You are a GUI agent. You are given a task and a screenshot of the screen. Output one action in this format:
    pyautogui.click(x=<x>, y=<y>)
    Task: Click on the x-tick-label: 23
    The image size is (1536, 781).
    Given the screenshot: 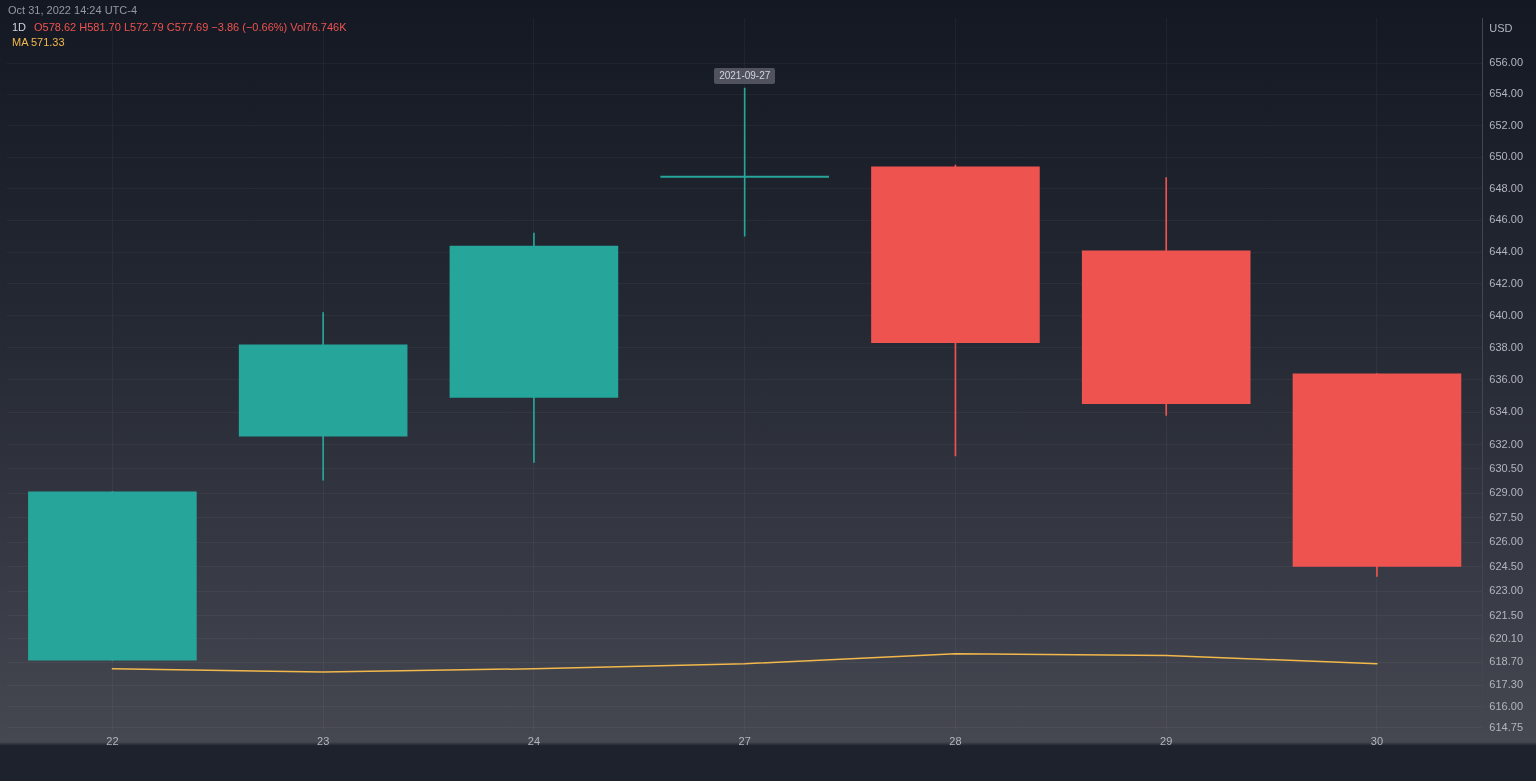 What is the action you would take?
    pyautogui.click(x=323, y=741)
    